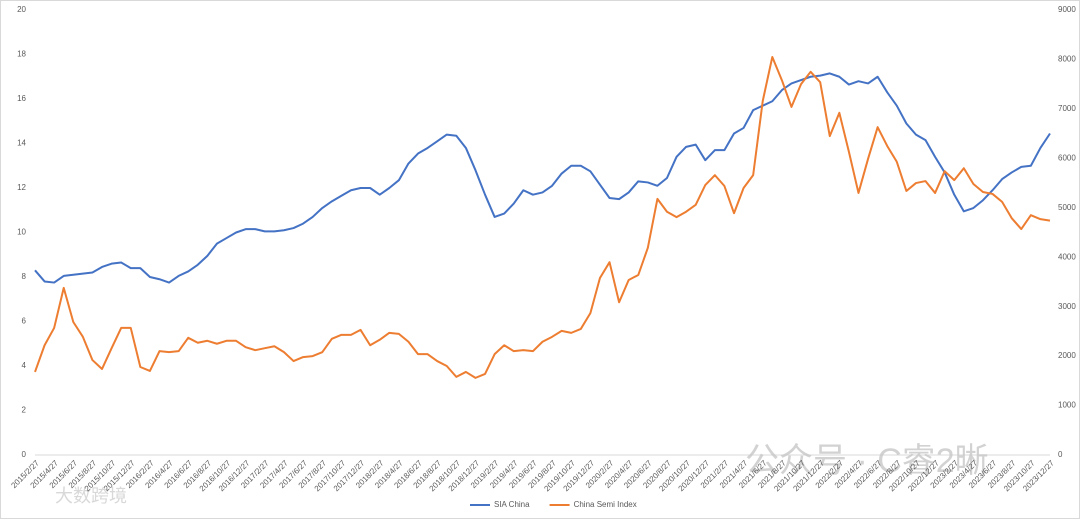  What do you see at coordinates (24, 454) in the screenshot?
I see `y-tick-label: 0` at bounding box center [24, 454].